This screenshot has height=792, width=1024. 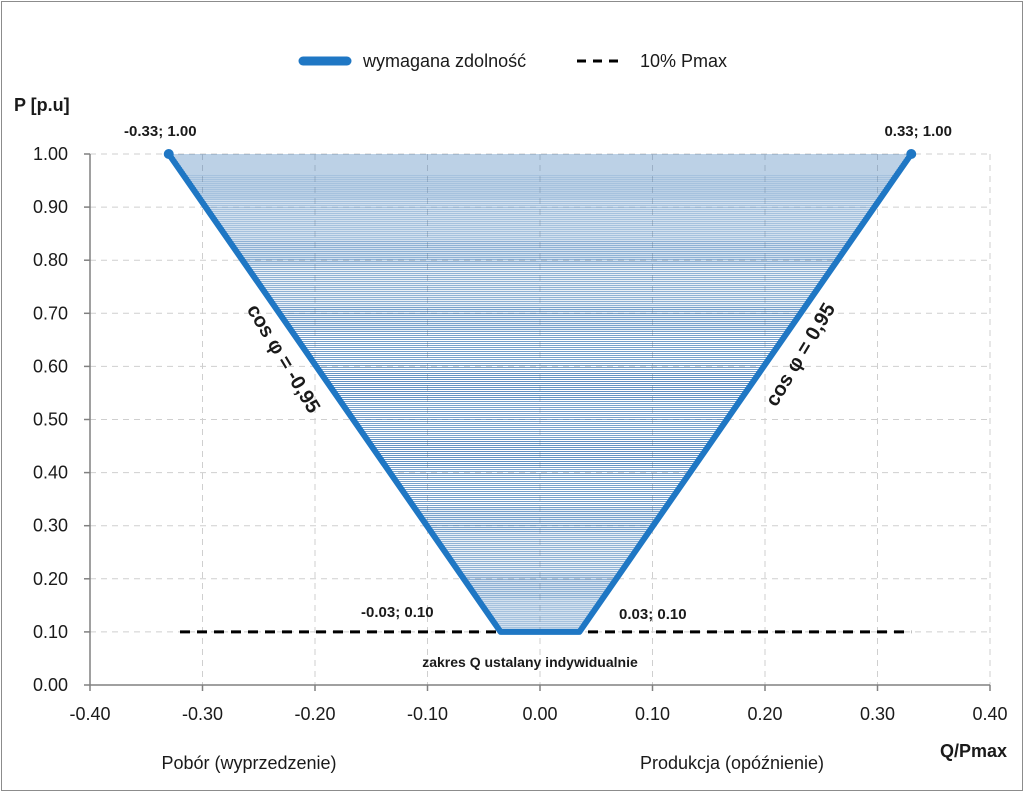 What do you see at coordinates (539, 714) in the screenshot?
I see `x-tick-label: 0.00` at bounding box center [539, 714].